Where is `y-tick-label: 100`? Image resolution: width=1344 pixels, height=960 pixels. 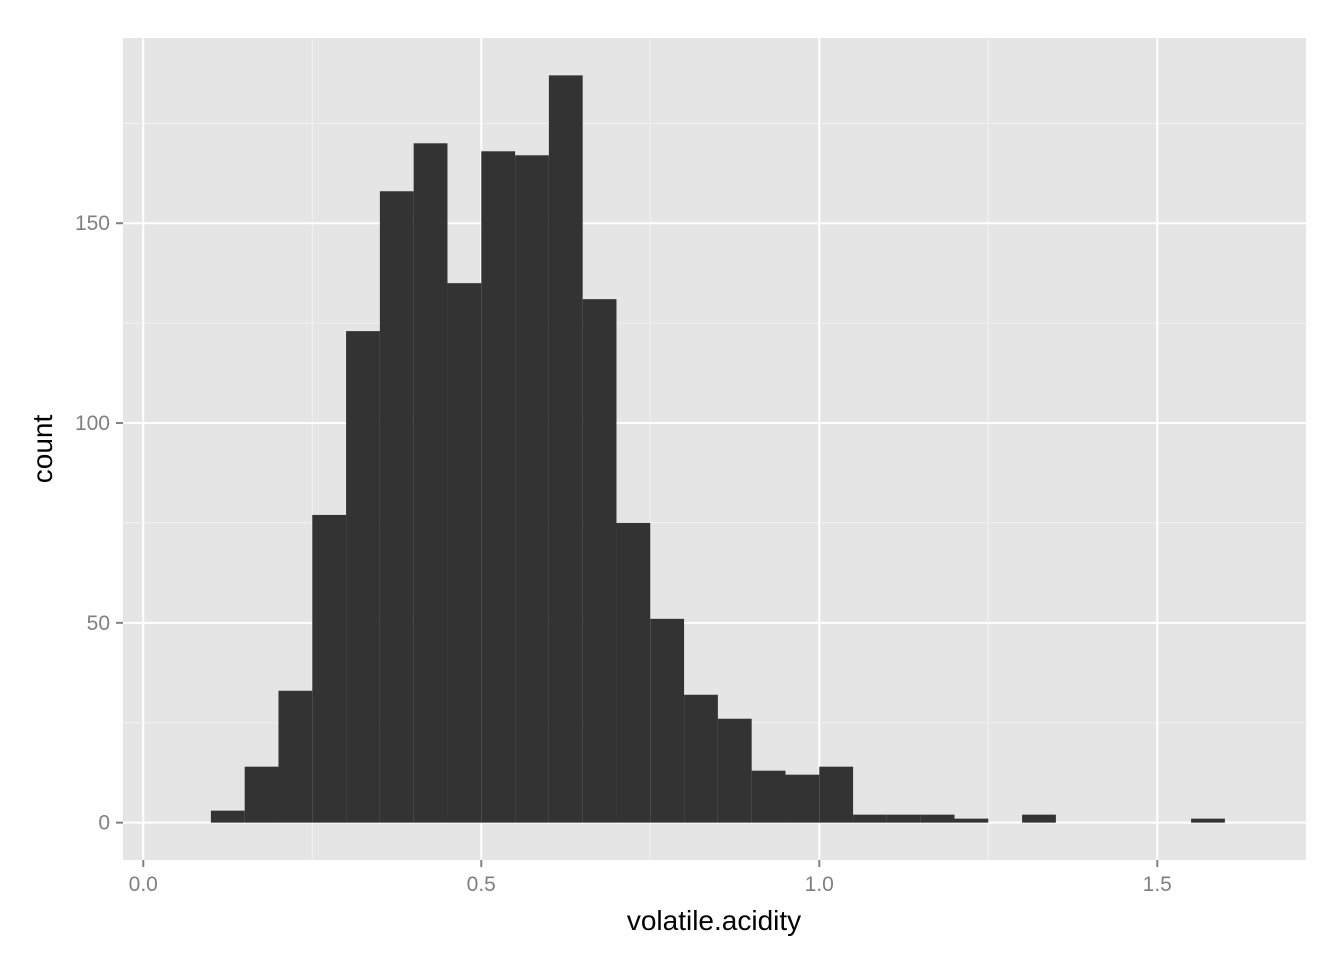 y-tick-label: 100 is located at coordinates (92, 423).